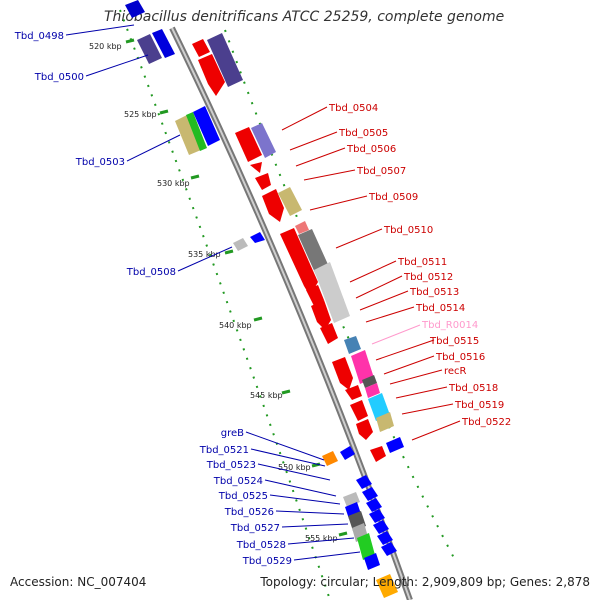  I want to click on gene-label-tbd-0519: Tbd_0519, so click(479, 405).